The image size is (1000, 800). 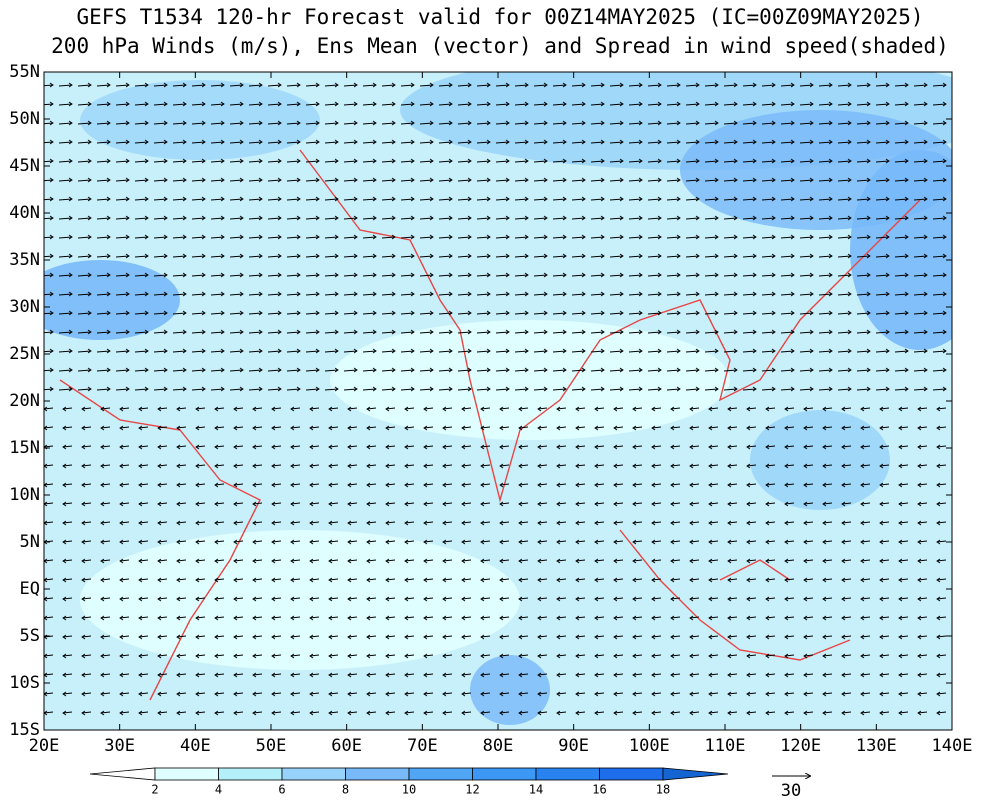 What do you see at coordinates (409, 790) in the screenshot?
I see `colorbar-label: 10` at bounding box center [409, 790].